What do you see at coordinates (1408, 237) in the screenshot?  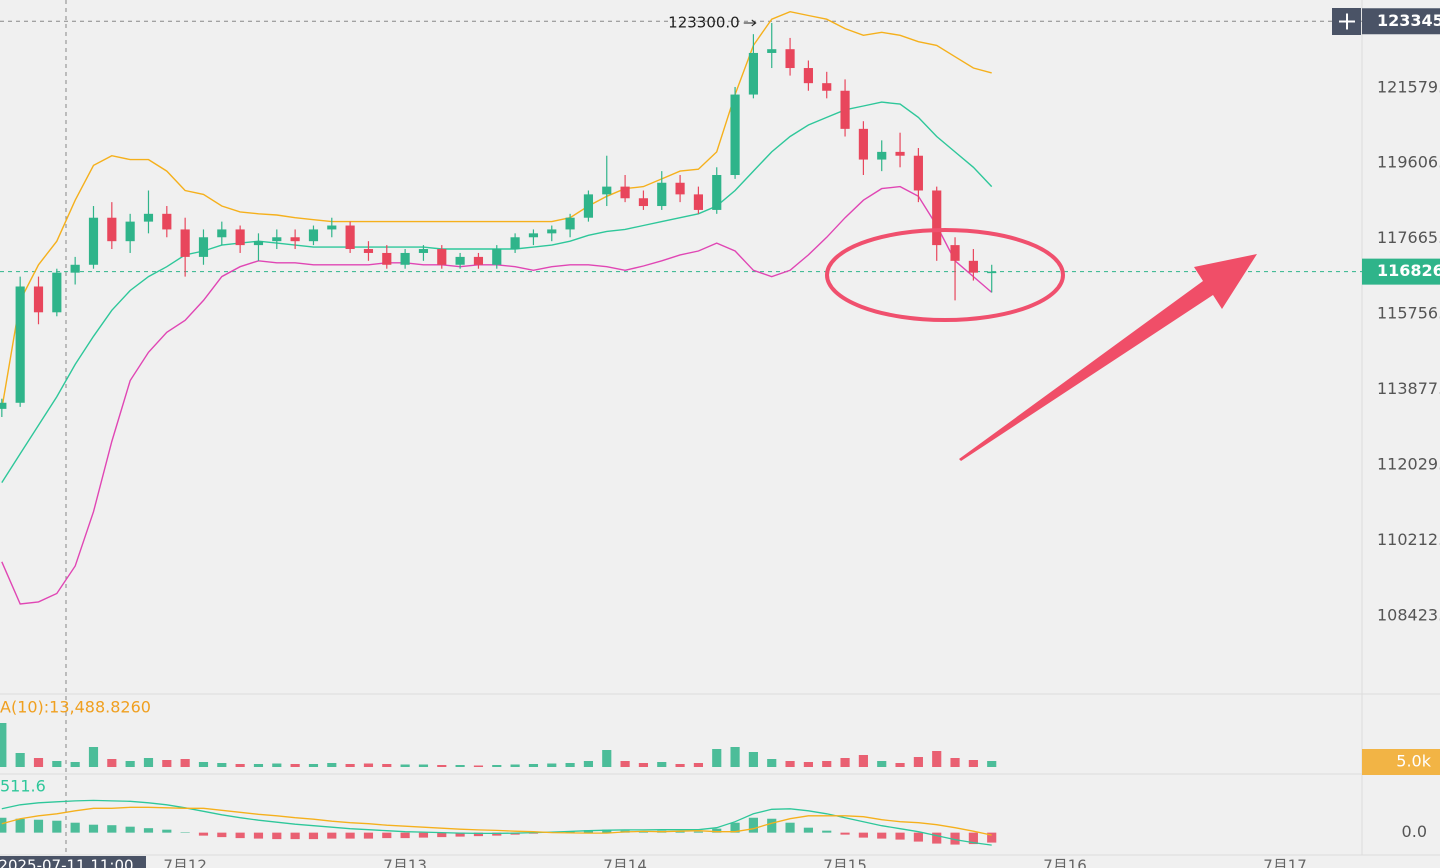 I see `y-tick-label: 117665.` at bounding box center [1408, 237].